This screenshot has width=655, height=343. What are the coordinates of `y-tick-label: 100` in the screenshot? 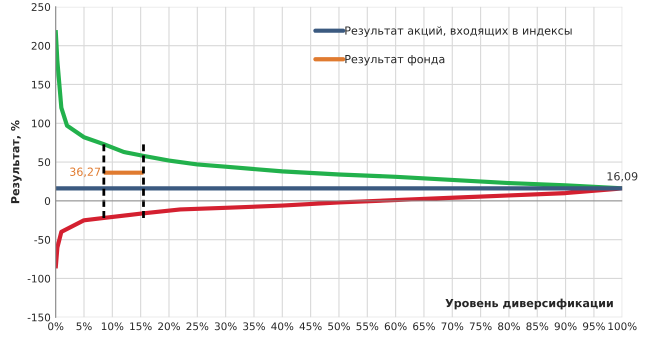 It's located at (41, 123).